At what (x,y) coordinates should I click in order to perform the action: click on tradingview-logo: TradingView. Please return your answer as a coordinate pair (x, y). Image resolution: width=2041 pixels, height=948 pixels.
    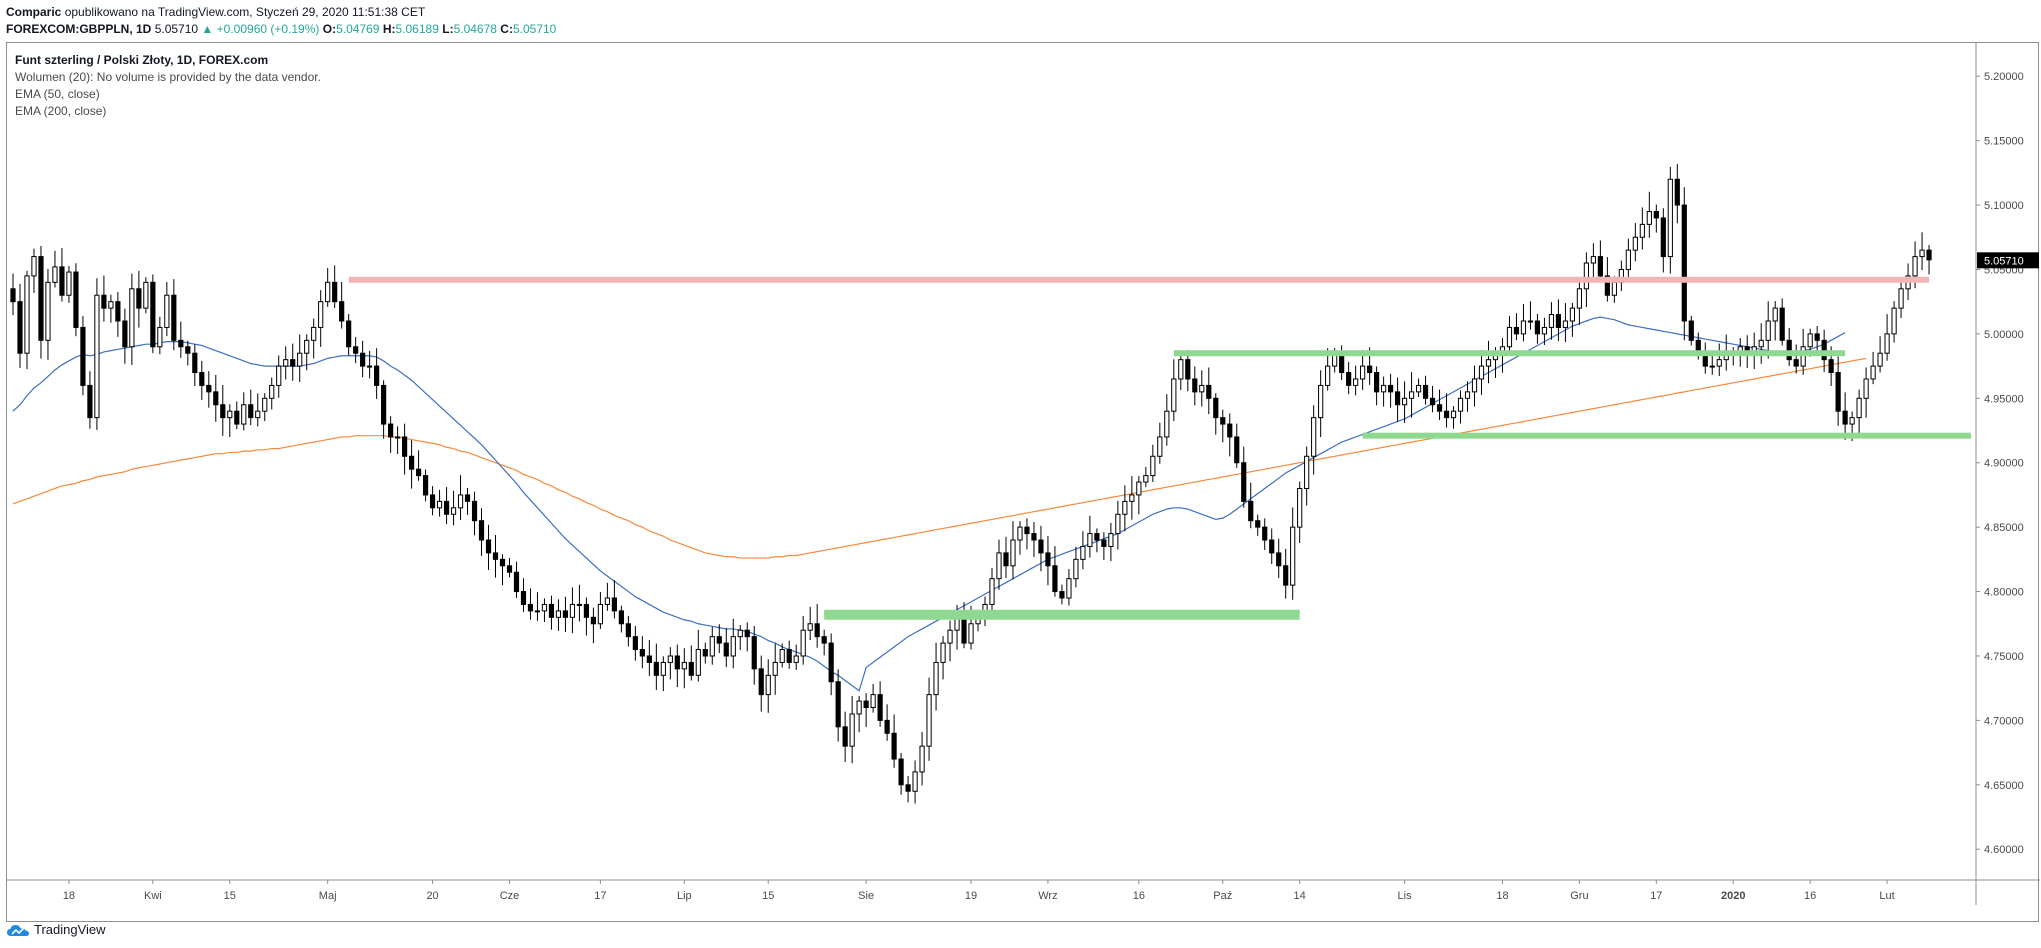
    Looking at the image, I should click on (56, 929).